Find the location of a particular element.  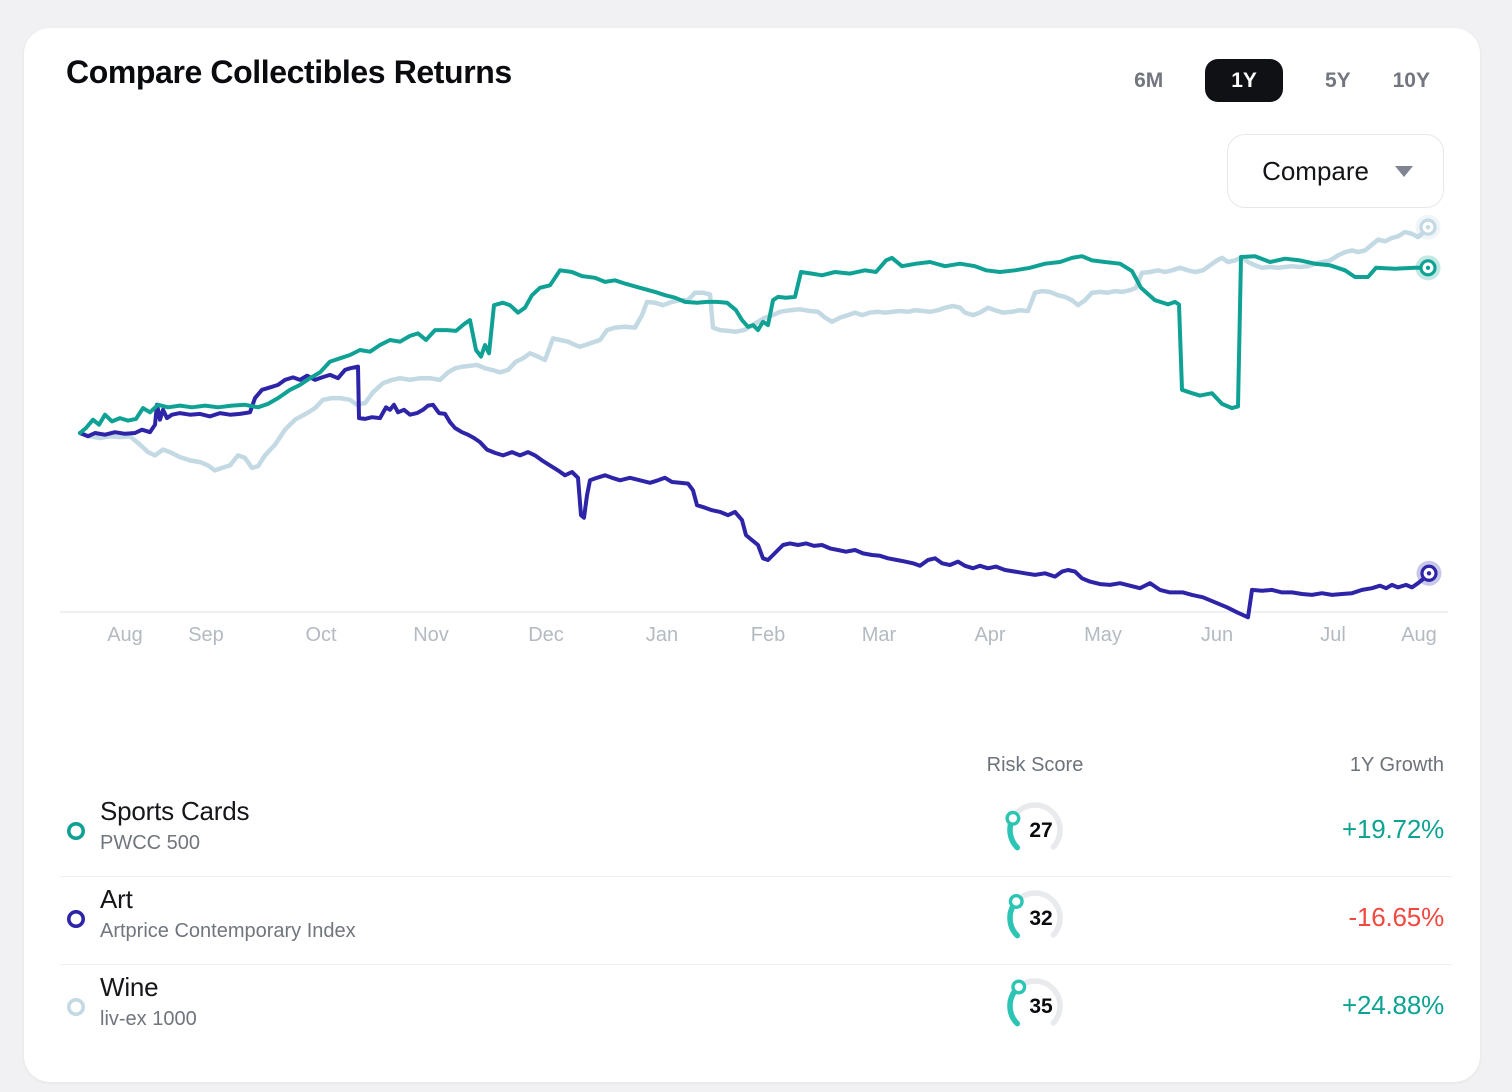

series-index-label: Artprice Contemporary Index is located at coordinates (228, 931).